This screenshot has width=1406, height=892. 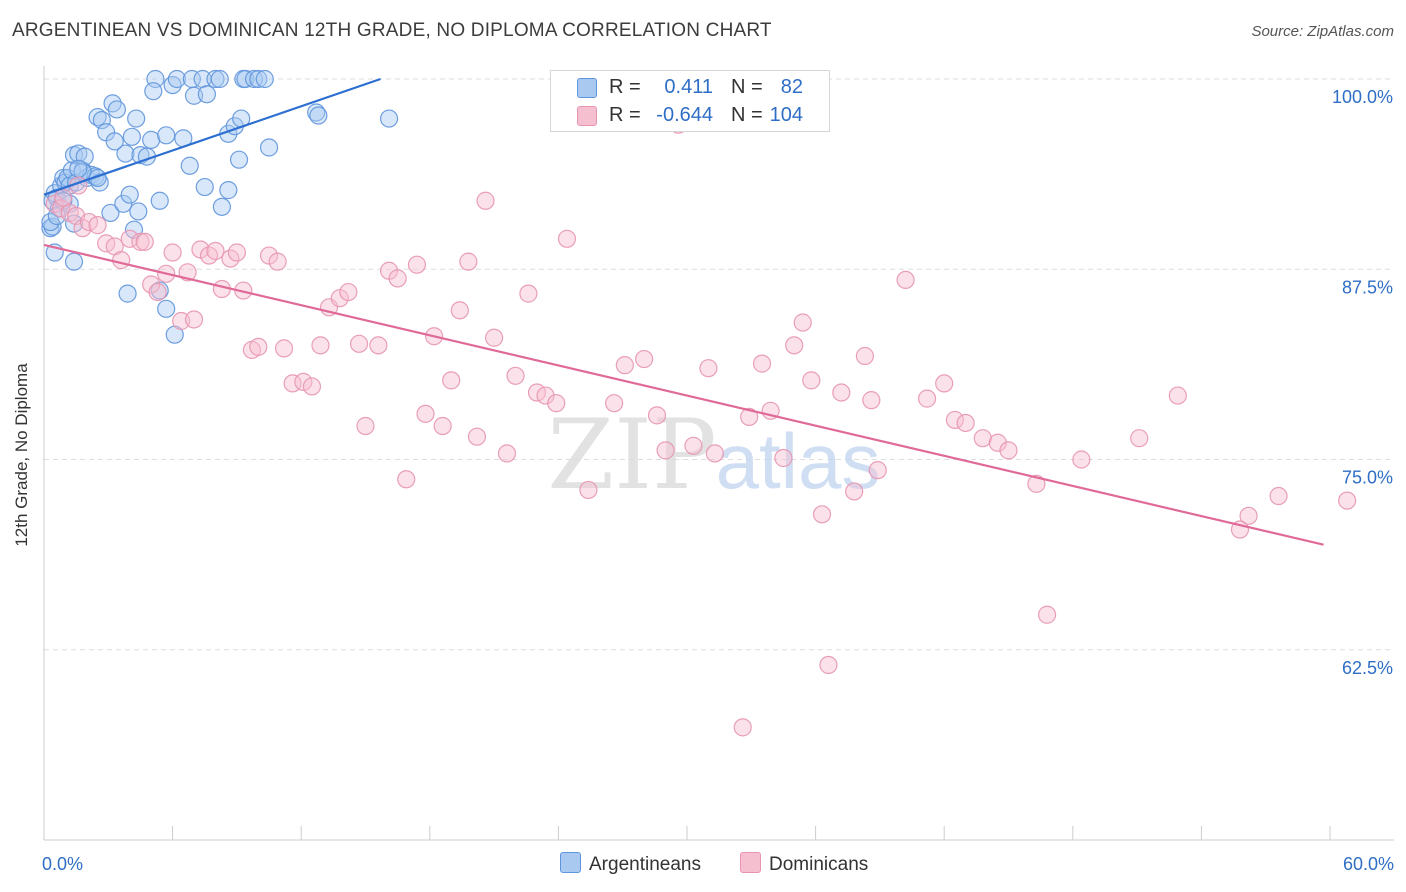 What do you see at coordinates (587, 116) in the screenshot?
I see `dominicans-swatch` at bounding box center [587, 116].